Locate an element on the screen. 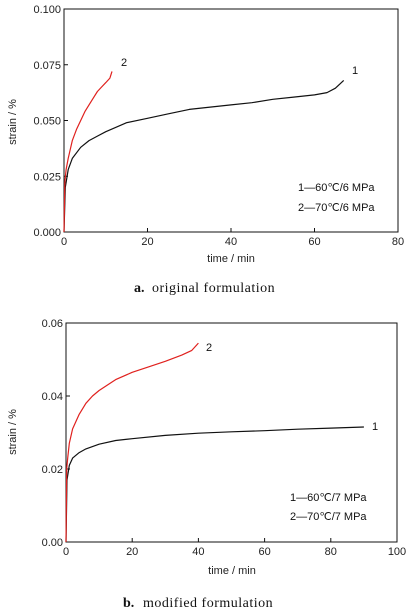  chart-a-xtick-label: 80 is located at coordinates (398, 242).